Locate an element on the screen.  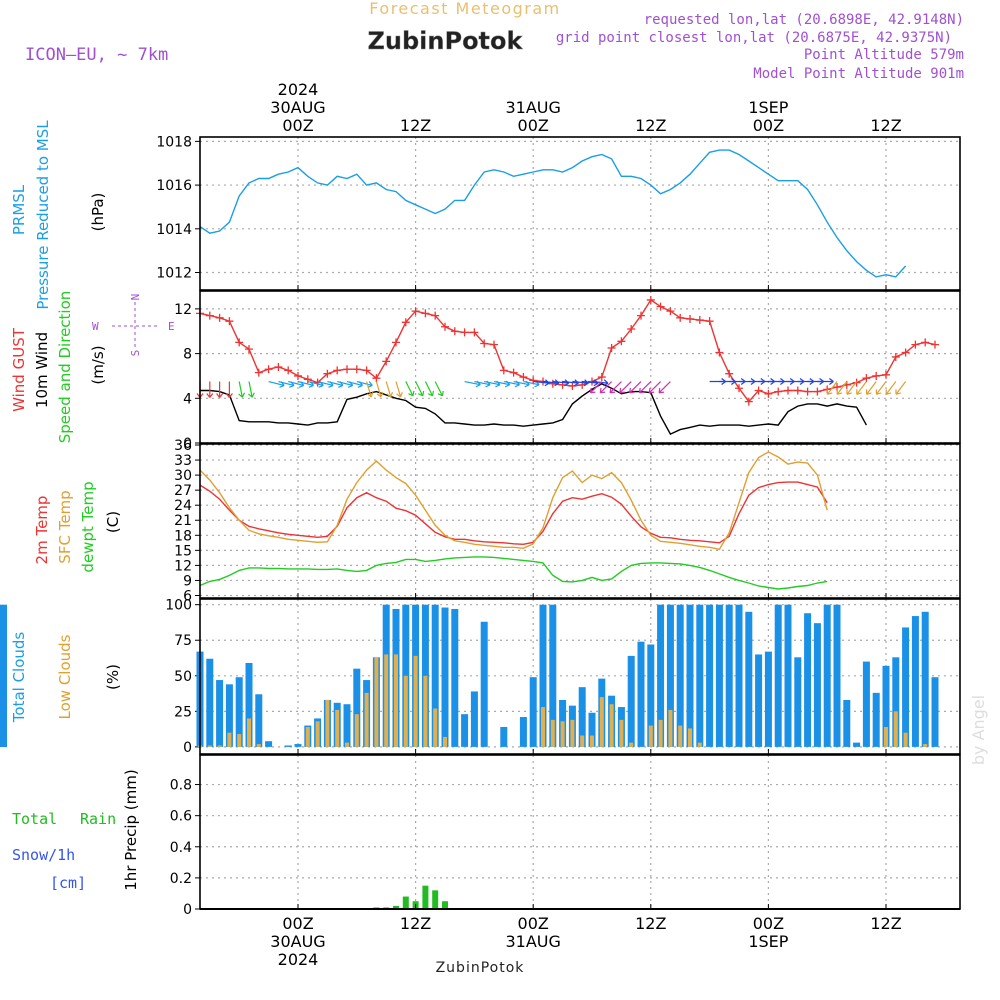
wind-panel: 0 4 8 12 is located at coordinates (567, 371).